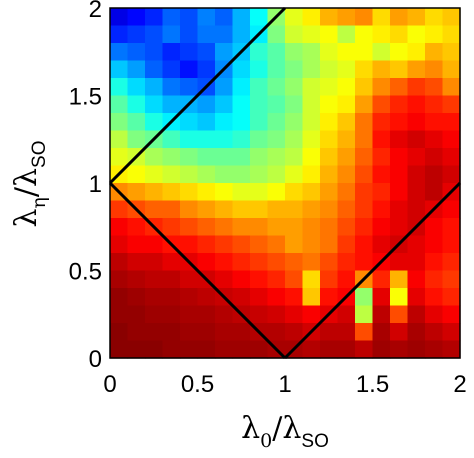 This screenshot has width=474, height=458. I want to click on y-axis-title-sub2: SO, so click(39, 154).